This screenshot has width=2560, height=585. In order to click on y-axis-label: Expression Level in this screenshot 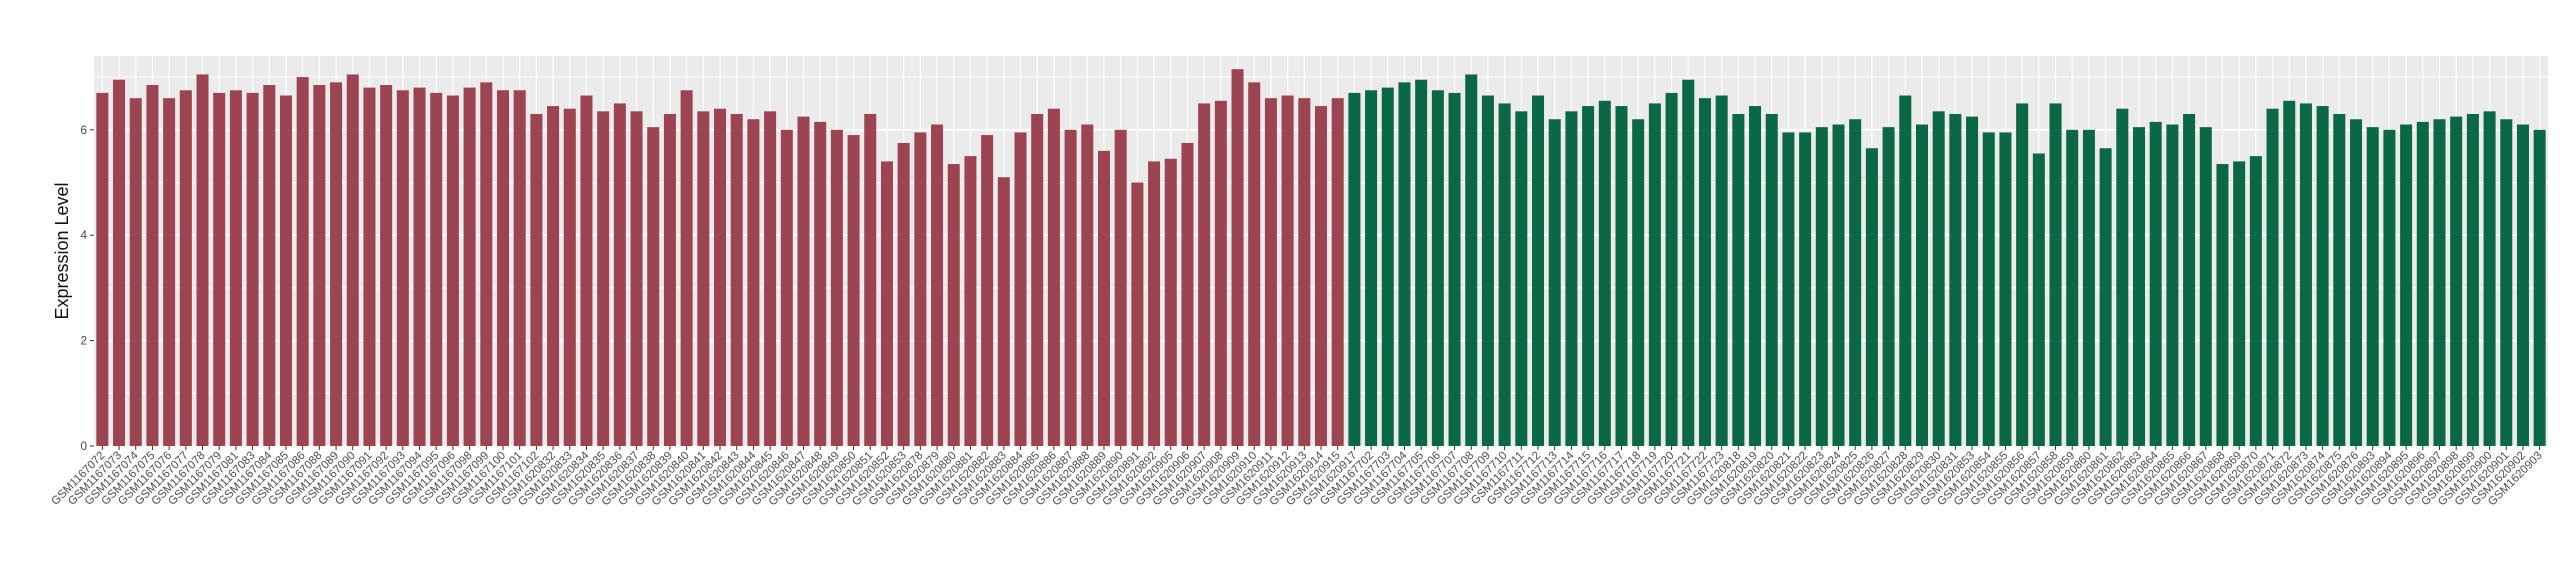, I will do `click(62, 250)`.